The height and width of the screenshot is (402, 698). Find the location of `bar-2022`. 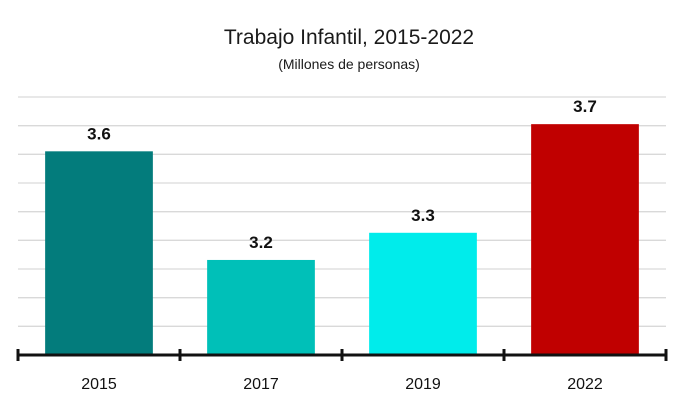

bar-2022 is located at coordinates (585, 239).